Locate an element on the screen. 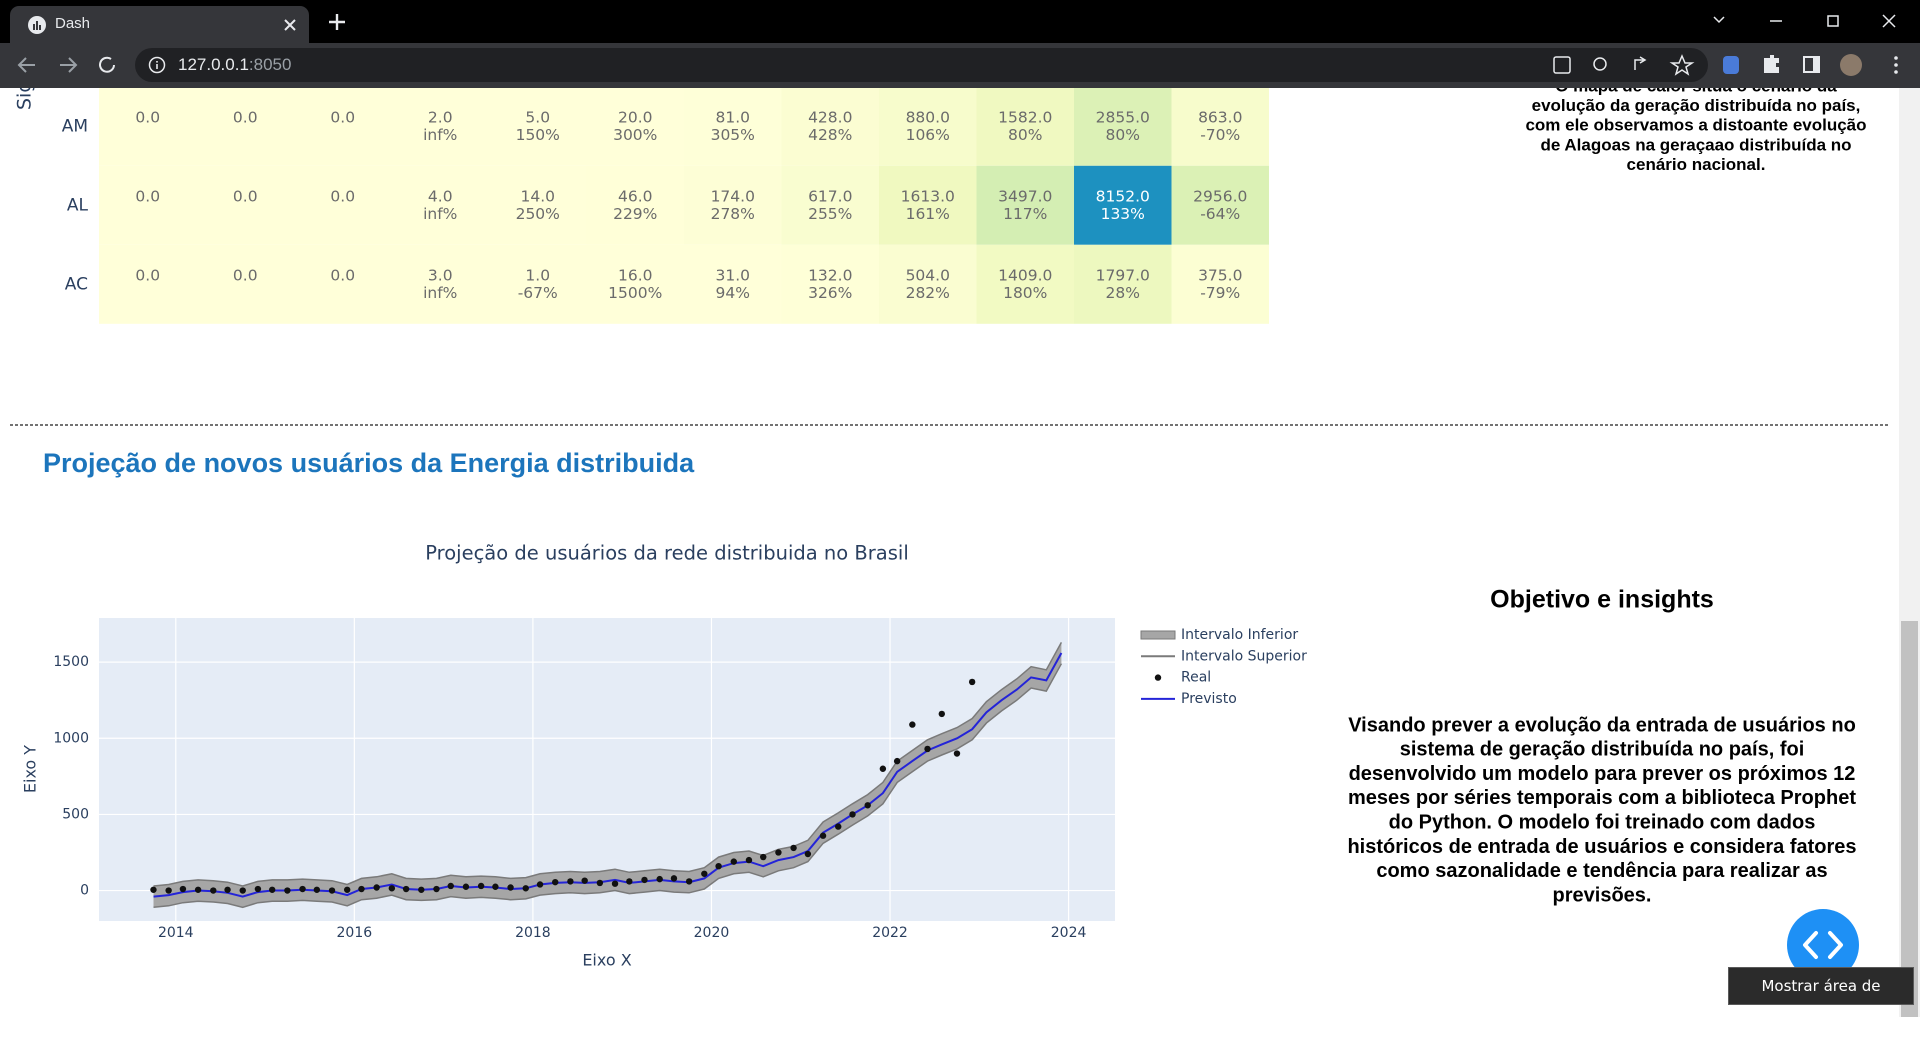  button-circle is located at coordinates (1823, 945).